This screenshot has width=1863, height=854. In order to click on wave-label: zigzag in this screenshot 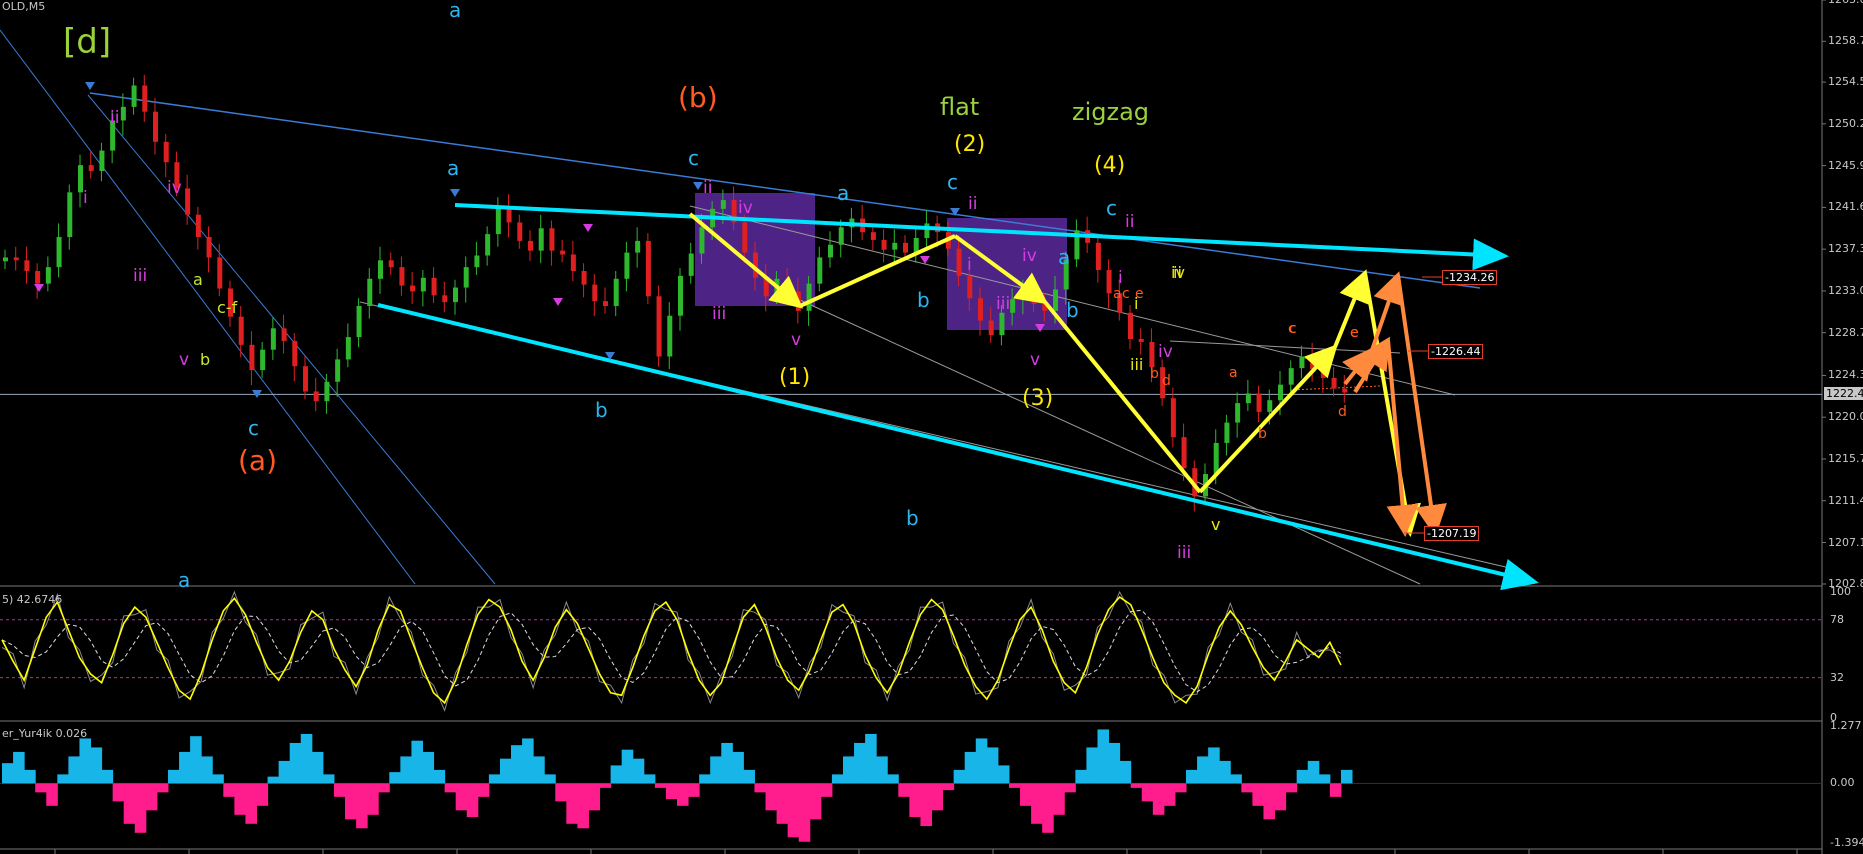, I will do `click(1111, 112)`.